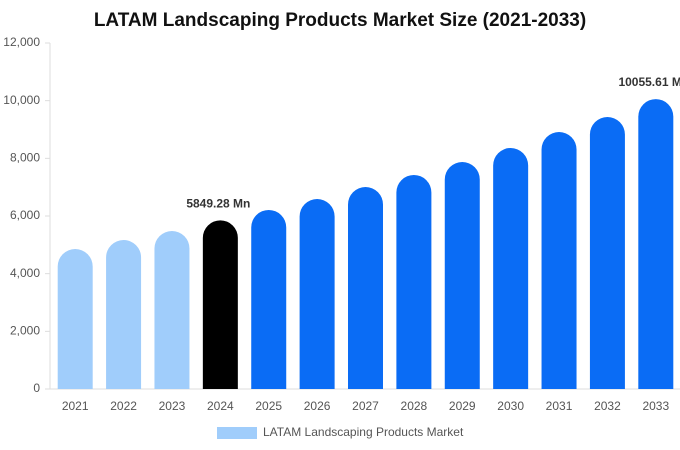 The width and height of the screenshot is (680, 450). What do you see at coordinates (510, 406) in the screenshot?
I see `x-tick-label: 2030` at bounding box center [510, 406].